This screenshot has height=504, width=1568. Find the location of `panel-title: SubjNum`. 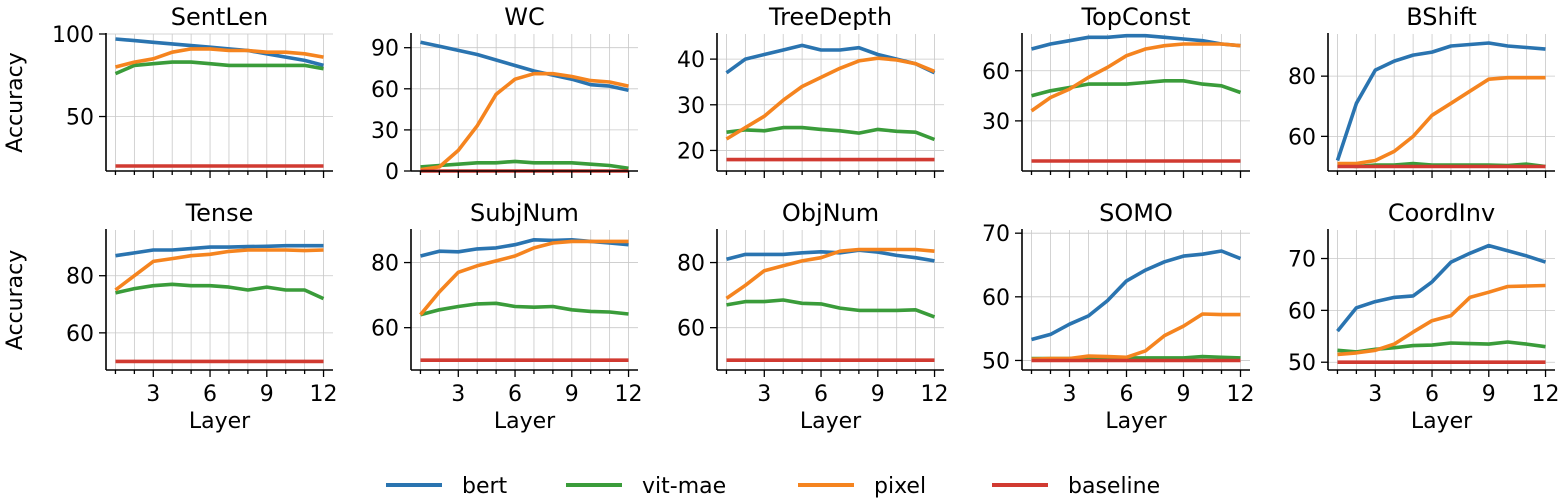

panel-title: SubjNum is located at coordinates (524, 213).